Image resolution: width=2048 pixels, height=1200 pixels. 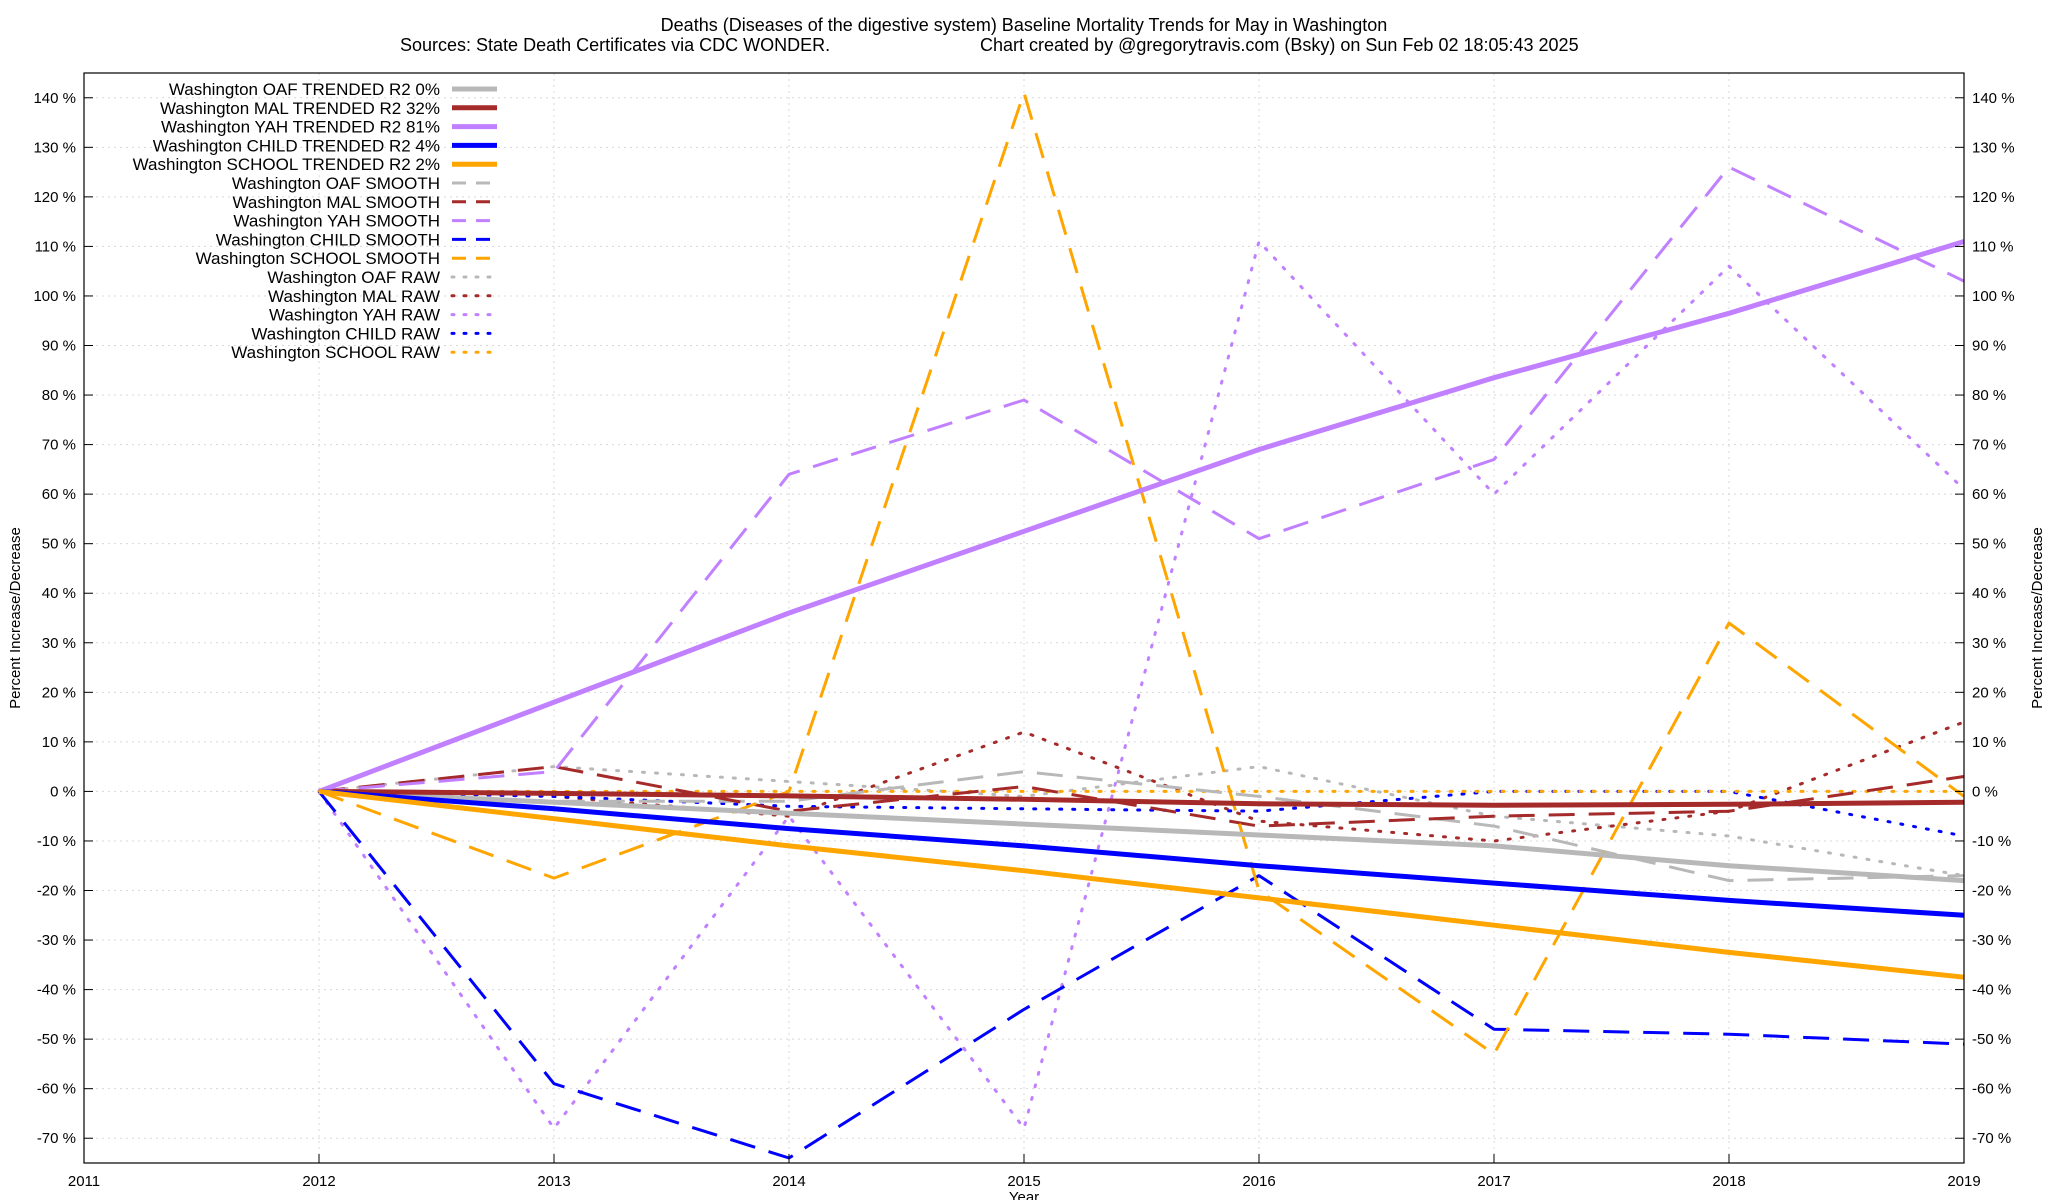 I want to click on legend-label: Washington YAH SMOOTH, so click(x=336, y=221).